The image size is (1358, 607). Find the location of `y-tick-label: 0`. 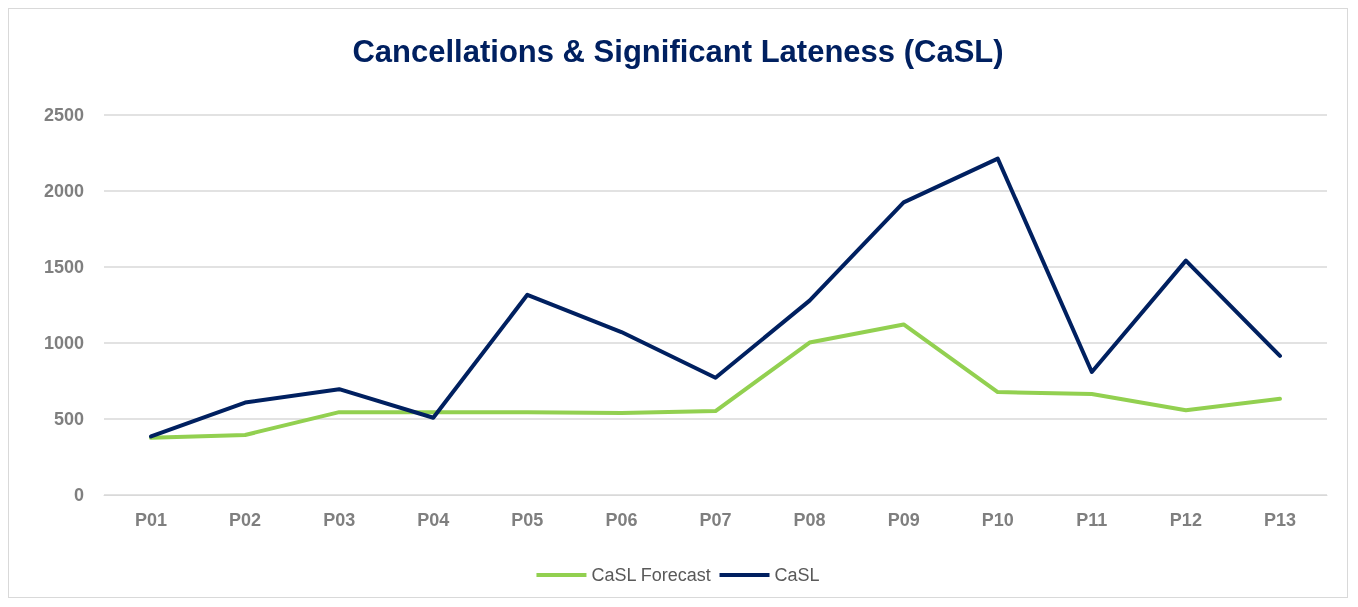

y-tick-label: 0 is located at coordinates (78, 495).